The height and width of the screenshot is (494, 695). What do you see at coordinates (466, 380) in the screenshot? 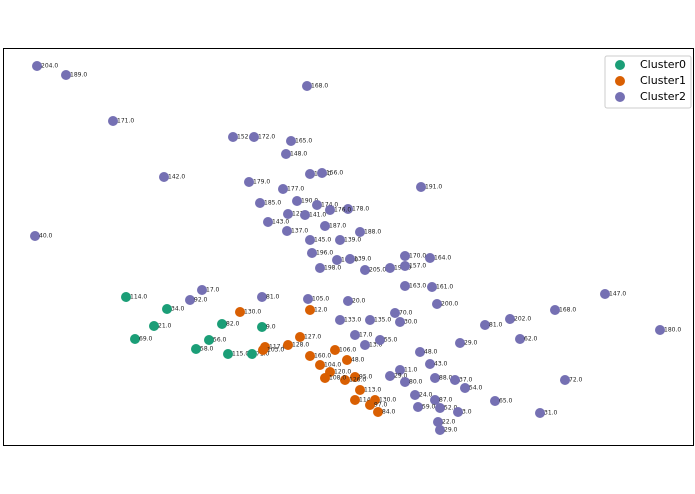
I see `point-label: 37.0` at bounding box center [466, 380].